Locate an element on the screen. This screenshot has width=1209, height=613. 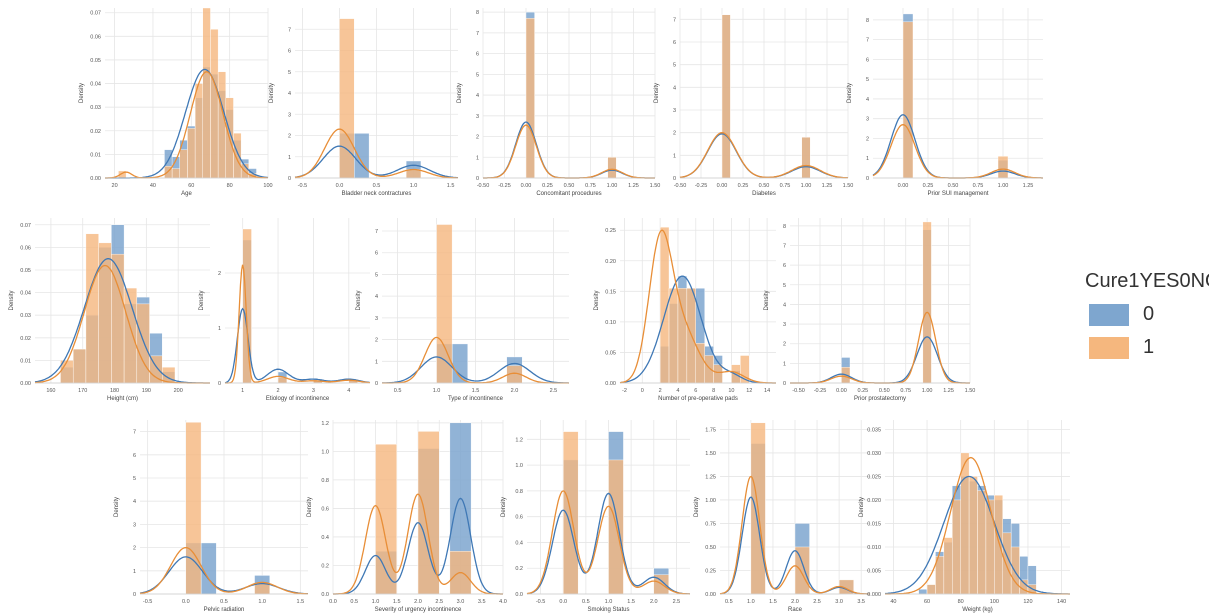
x-tick-label: 2.5 is located at coordinates (554, 391).